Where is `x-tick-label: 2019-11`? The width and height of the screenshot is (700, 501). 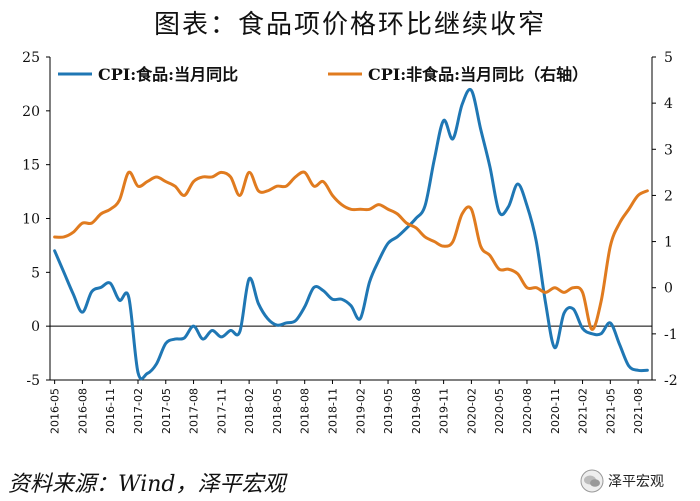
x-tick-label: 2019-11 is located at coordinates (444, 411).